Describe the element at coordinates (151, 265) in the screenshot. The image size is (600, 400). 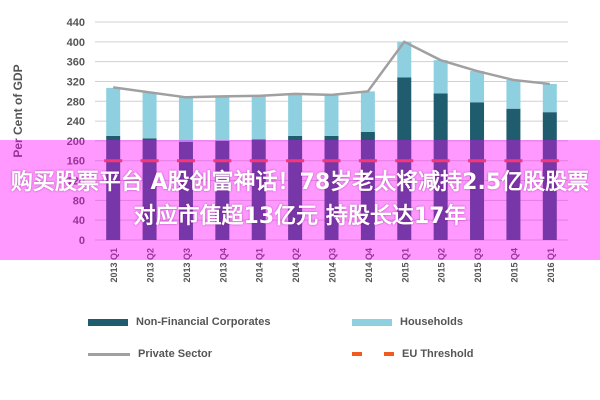
I see `x-tick-label: 2013 Q2` at that location.